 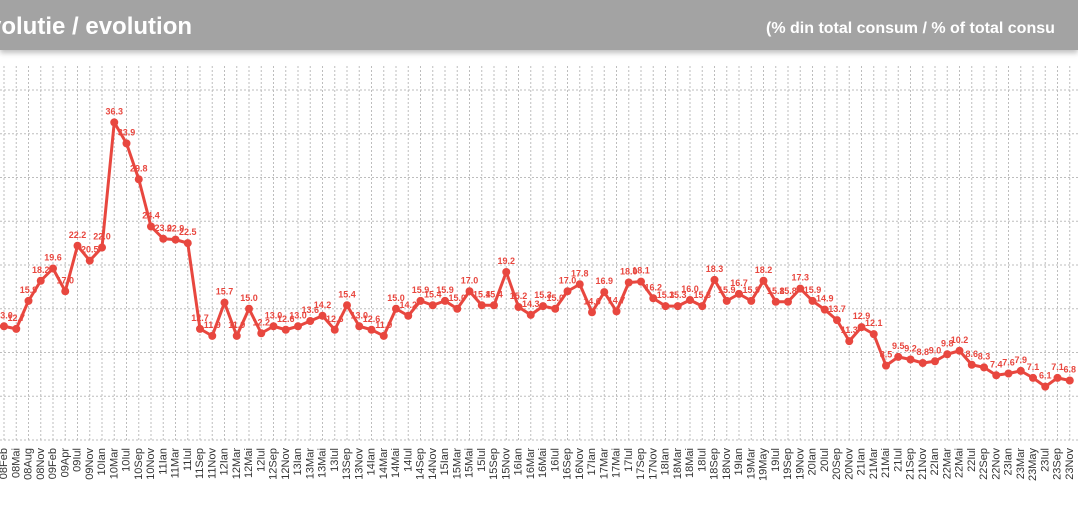 I want to click on x-tick-label: 15Iul, so click(x=482, y=460).